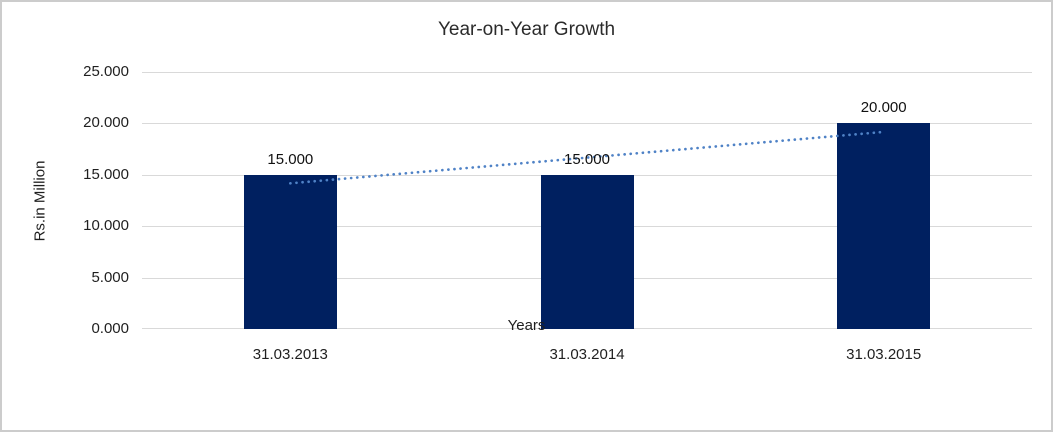  Describe the element at coordinates (72, 200) in the screenshot. I see `y-axis-ticks: 25.000 20.000 15.000 10.000 5.000 0.000` at that location.